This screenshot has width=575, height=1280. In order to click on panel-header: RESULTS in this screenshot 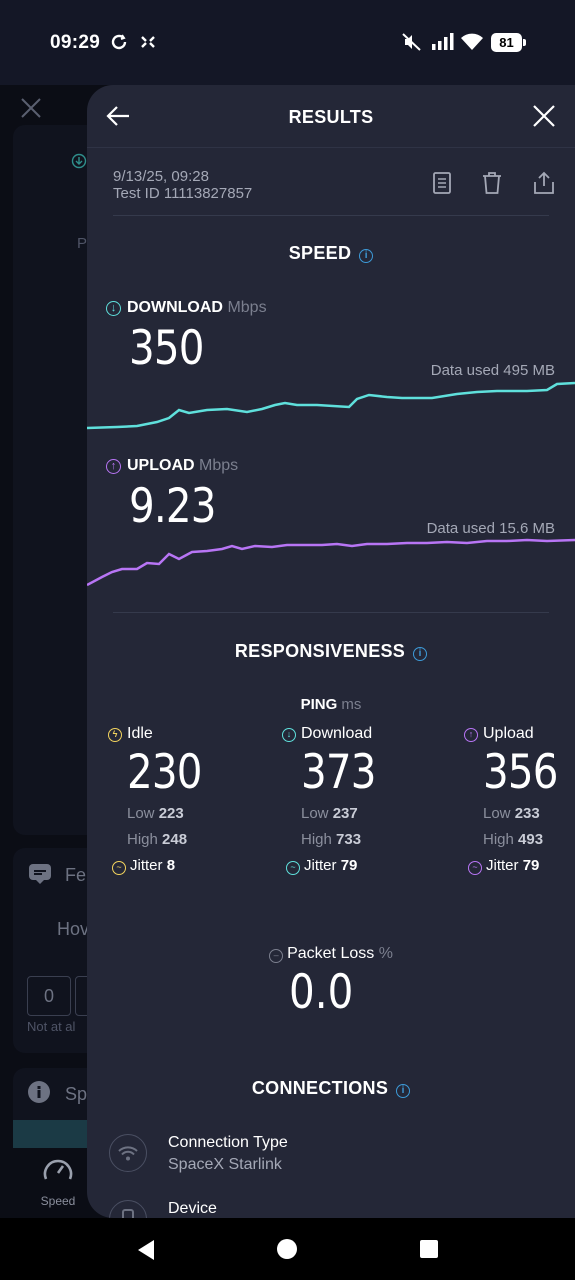, I will do `click(331, 116)`.